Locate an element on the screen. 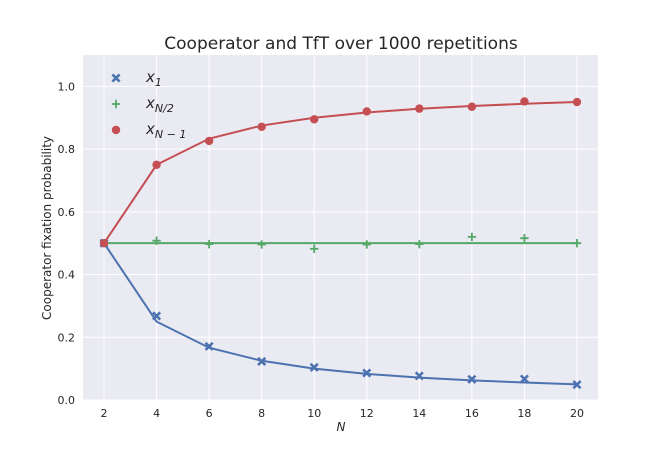  x-tick-labels: 2 4 6 8 10 12 14 16 18 20 is located at coordinates (342, 413).